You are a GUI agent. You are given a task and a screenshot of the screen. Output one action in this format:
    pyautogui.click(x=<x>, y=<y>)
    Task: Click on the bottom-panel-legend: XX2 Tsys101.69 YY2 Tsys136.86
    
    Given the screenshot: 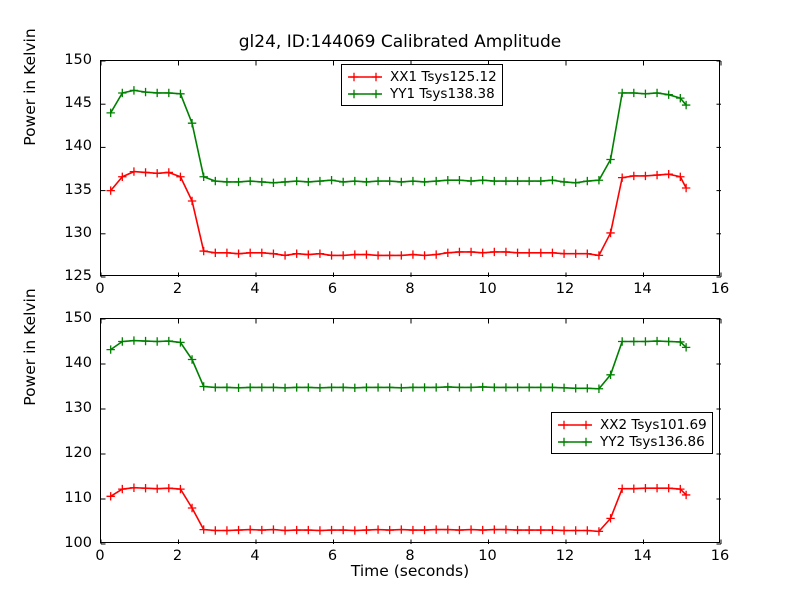 What is the action you would take?
    pyautogui.click(x=632, y=433)
    